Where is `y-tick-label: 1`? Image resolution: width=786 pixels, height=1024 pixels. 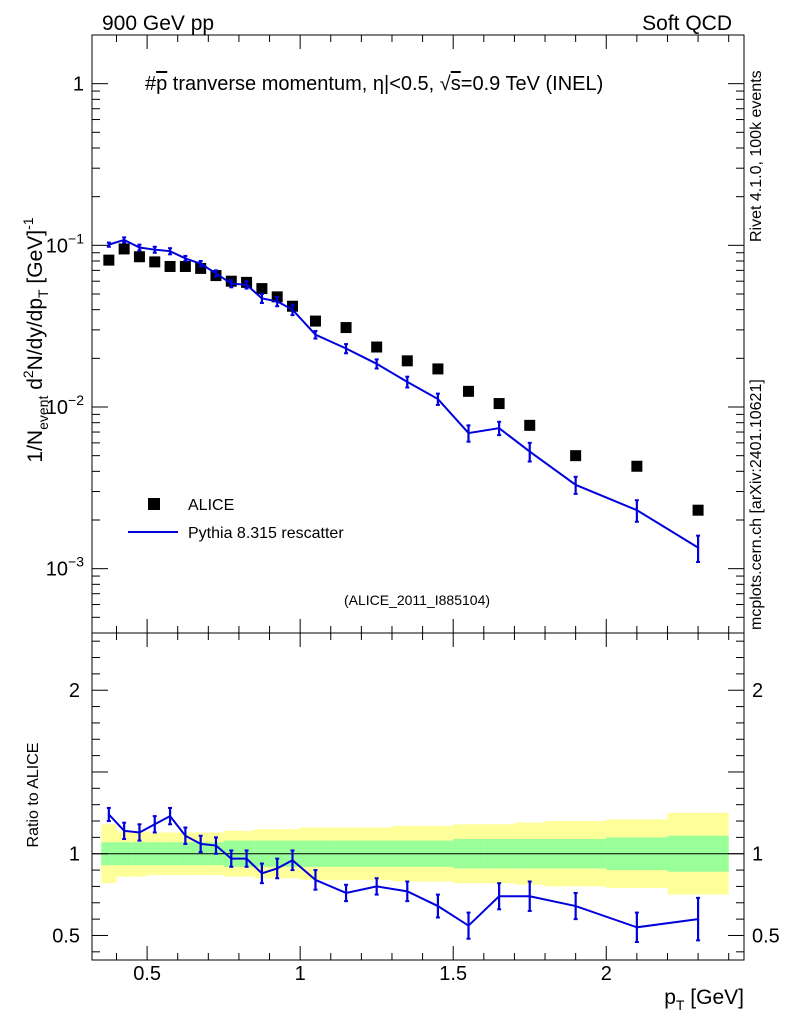 y-tick-label: 1 is located at coordinates (78, 85).